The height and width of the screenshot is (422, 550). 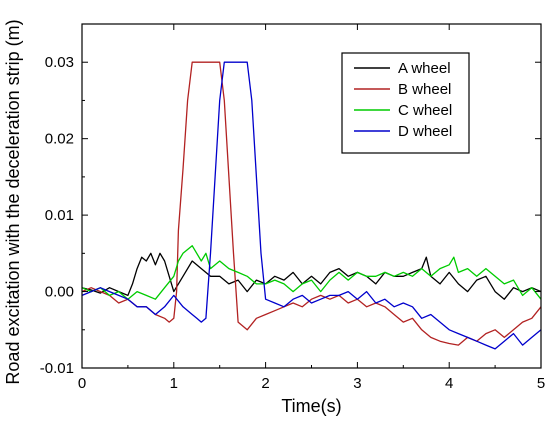 I want to click on y-tick-label: 0.00, so click(x=59, y=292).